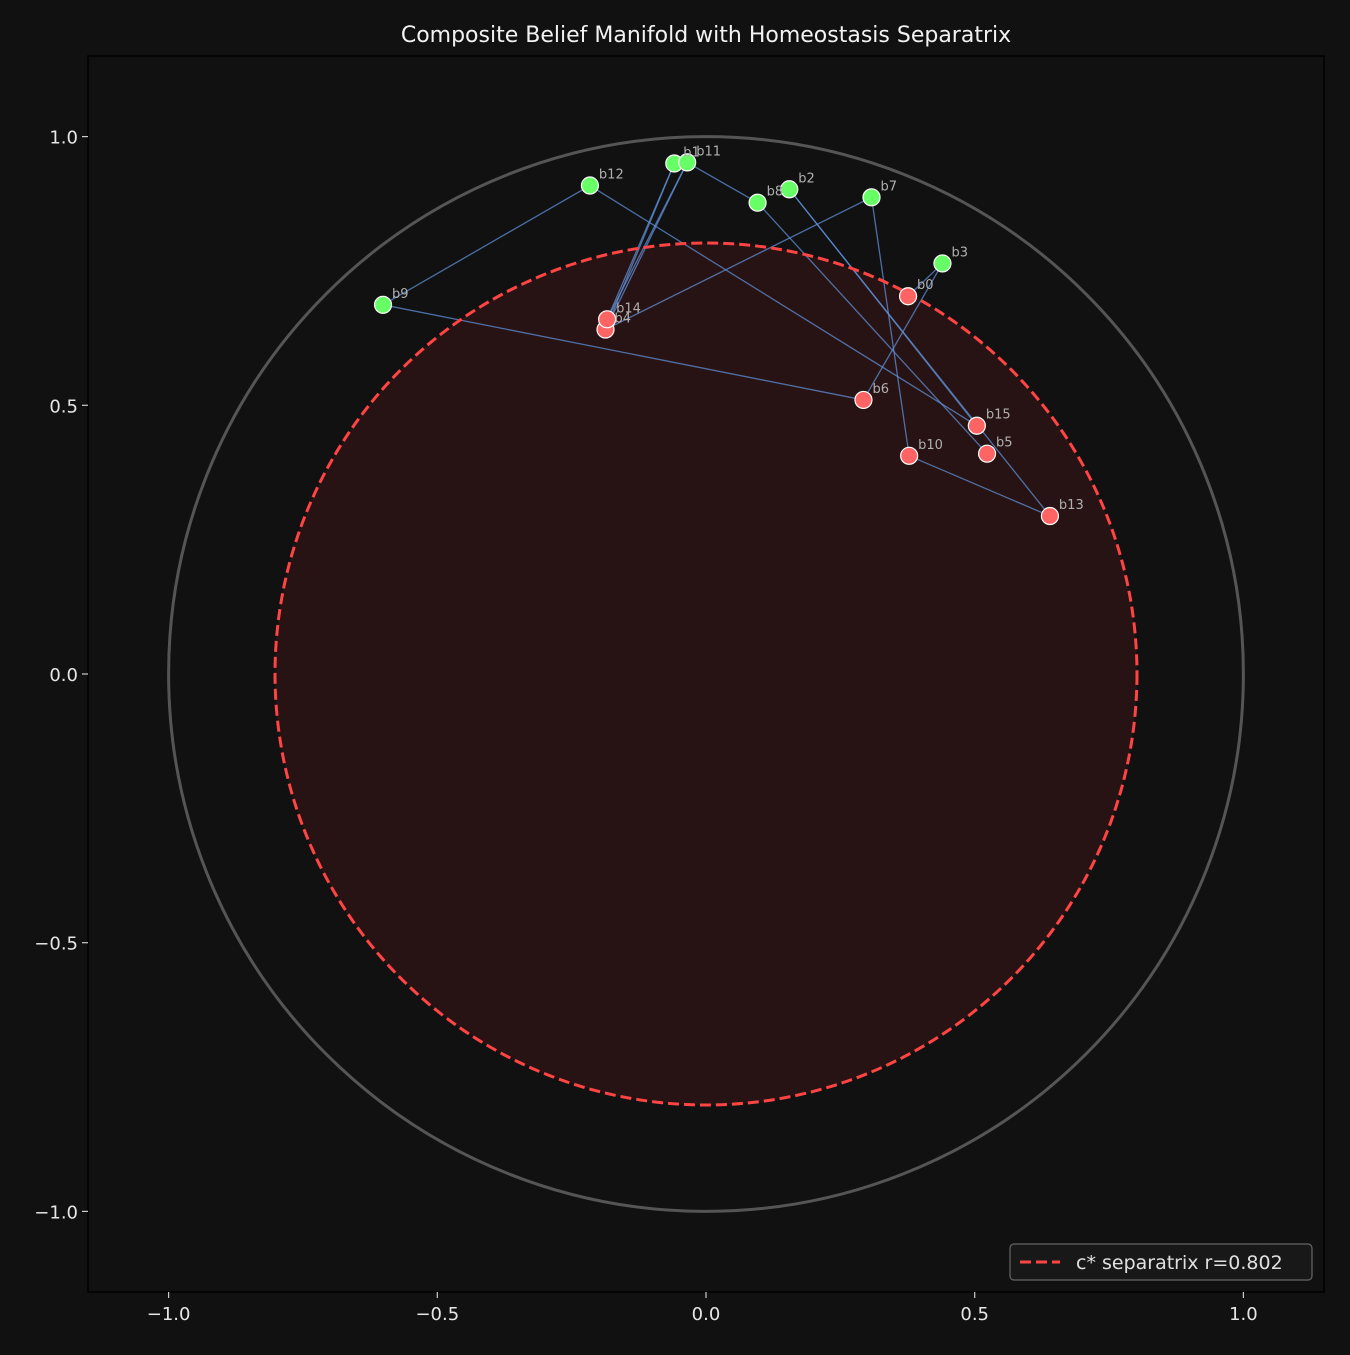 The height and width of the screenshot is (1355, 1350). I want to click on edge-b11-b8, so click(722, 182).